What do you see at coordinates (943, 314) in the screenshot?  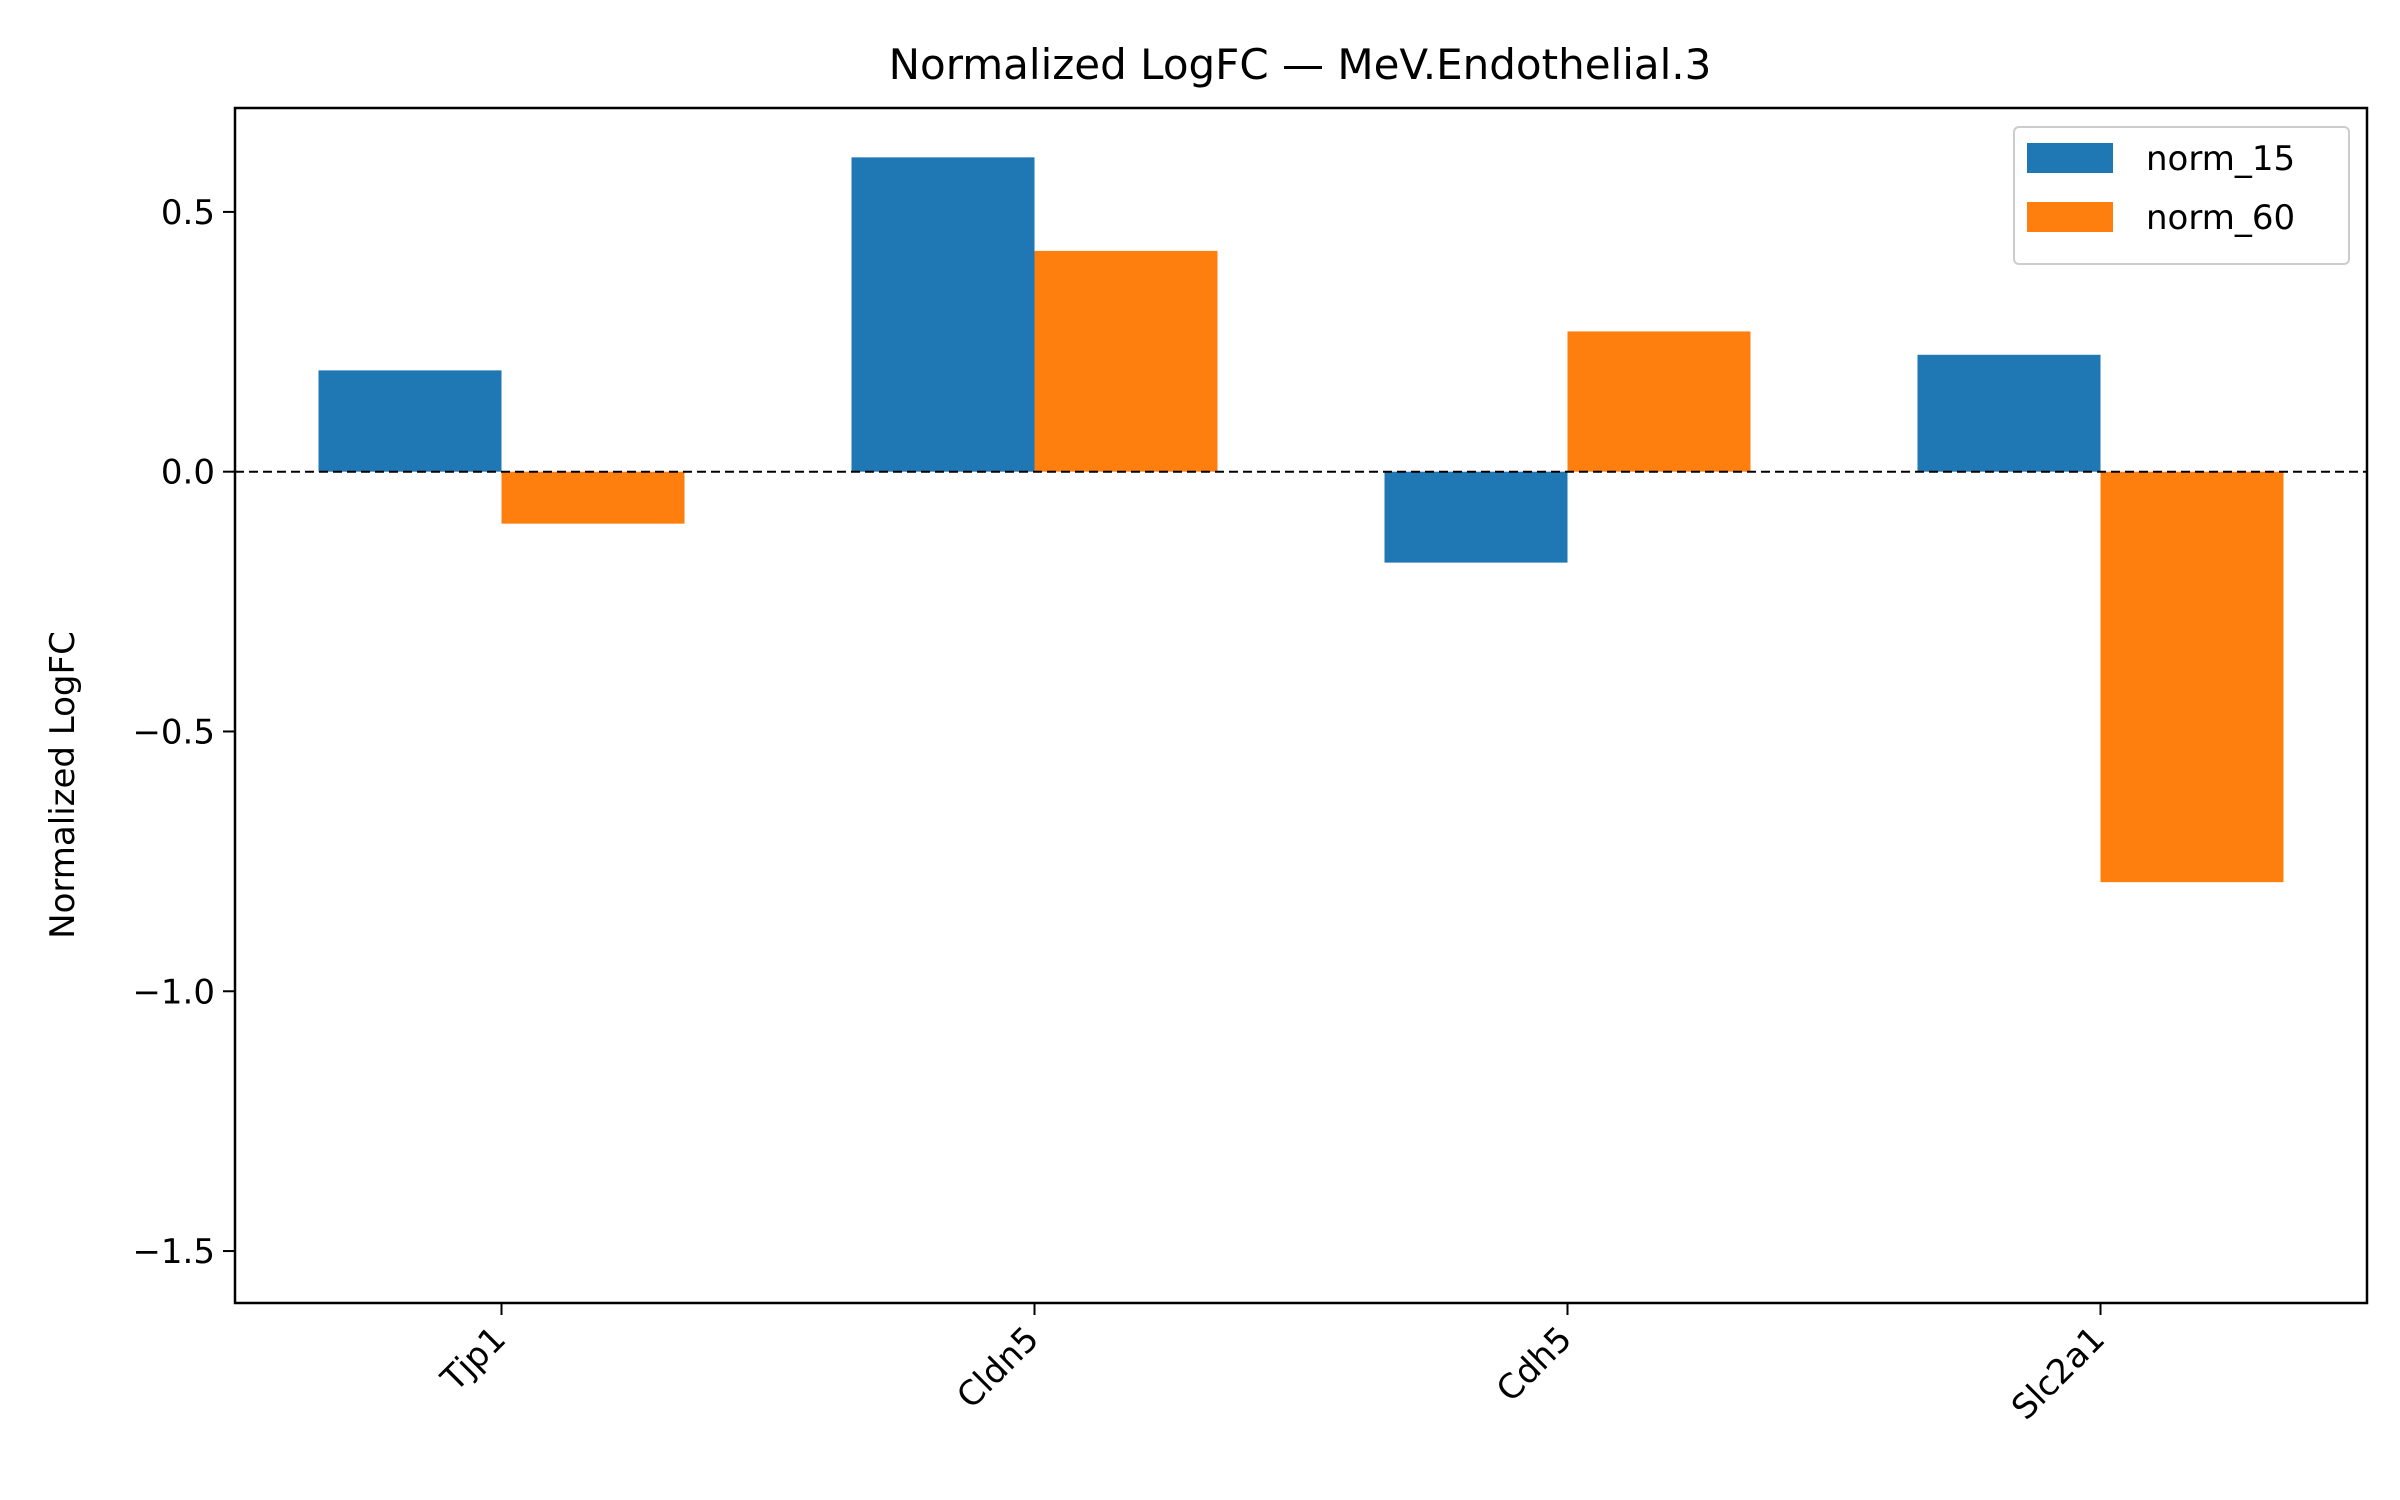 I see `bar-norm_15-Cldn5` at bounding box center [943, 314].